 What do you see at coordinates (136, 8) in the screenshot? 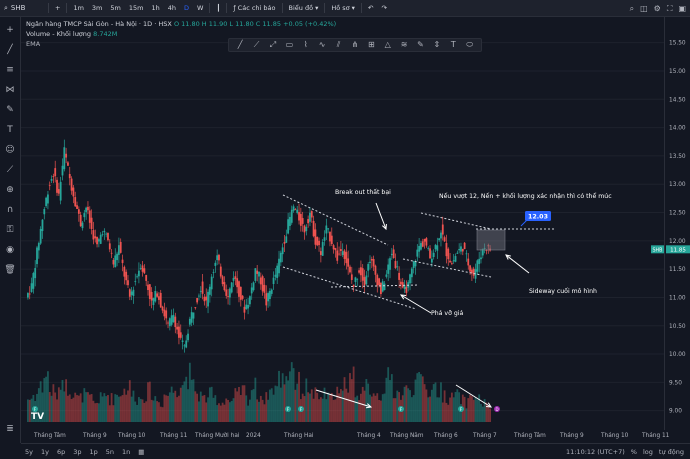
I see `interval-15m: 15m` at bounding box center [136, 8].